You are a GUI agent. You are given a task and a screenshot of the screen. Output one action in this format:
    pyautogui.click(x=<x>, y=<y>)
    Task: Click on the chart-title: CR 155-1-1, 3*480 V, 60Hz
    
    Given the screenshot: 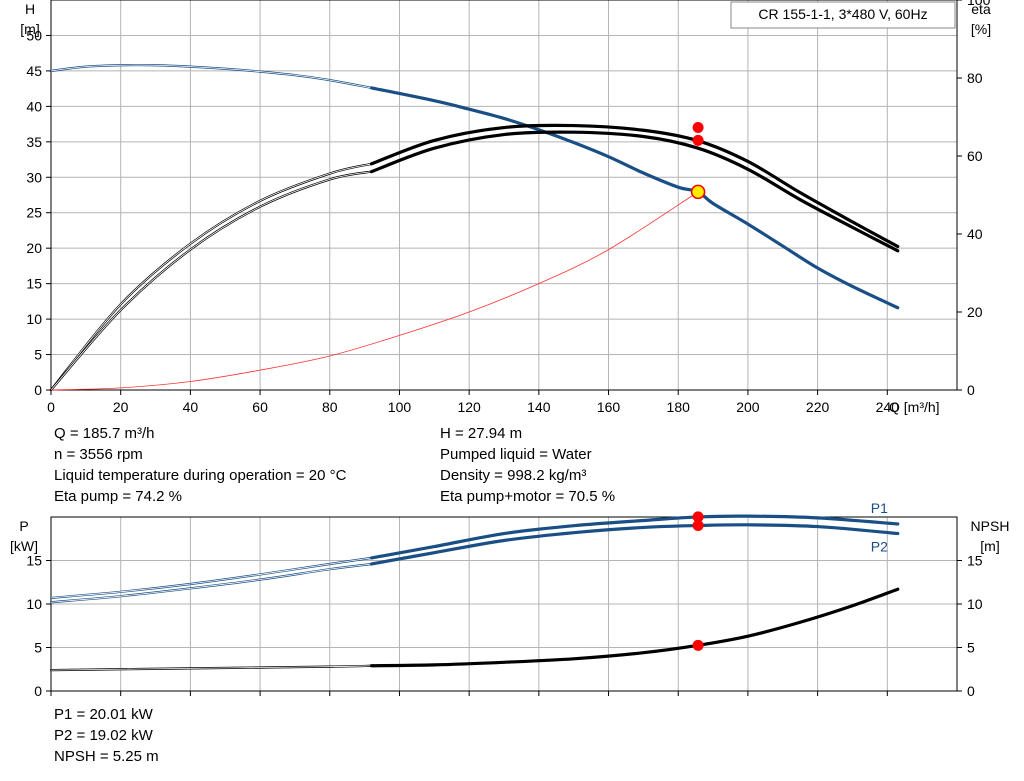 What is the action you would take?
    pyautogui.click(x=842, y=14)
    